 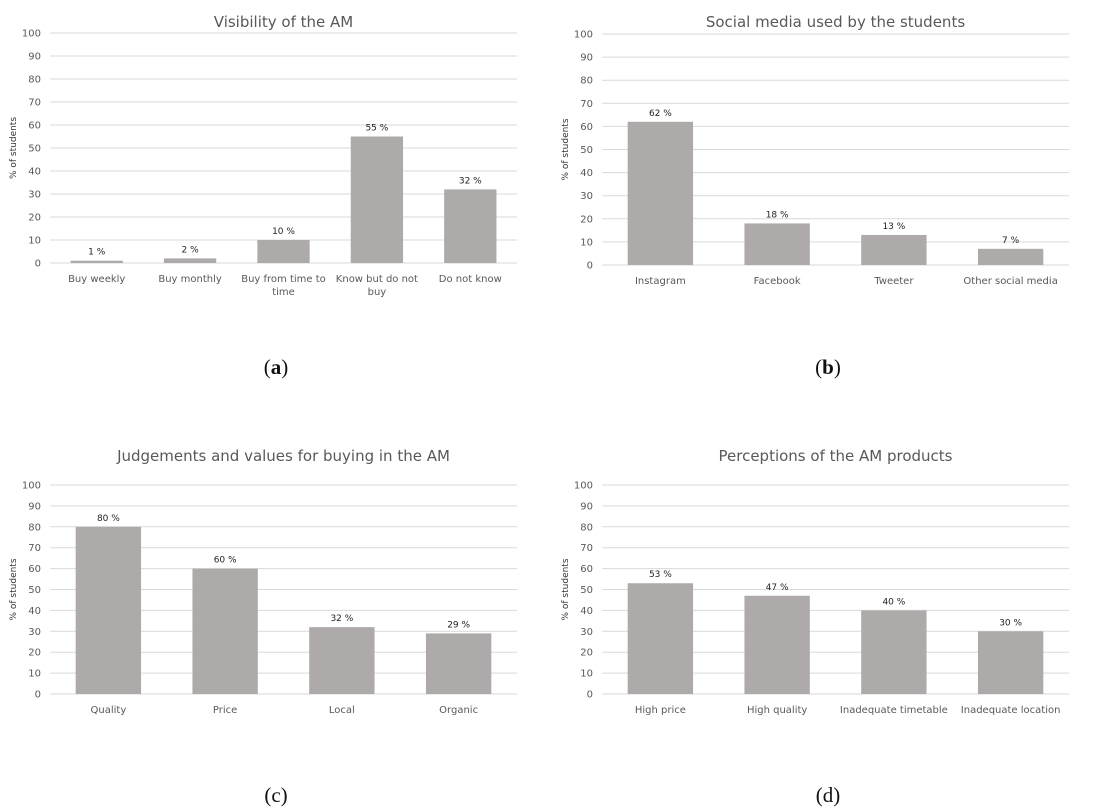 I want to click on category-label-line: Buy monthly, so click(x=190, y=279).